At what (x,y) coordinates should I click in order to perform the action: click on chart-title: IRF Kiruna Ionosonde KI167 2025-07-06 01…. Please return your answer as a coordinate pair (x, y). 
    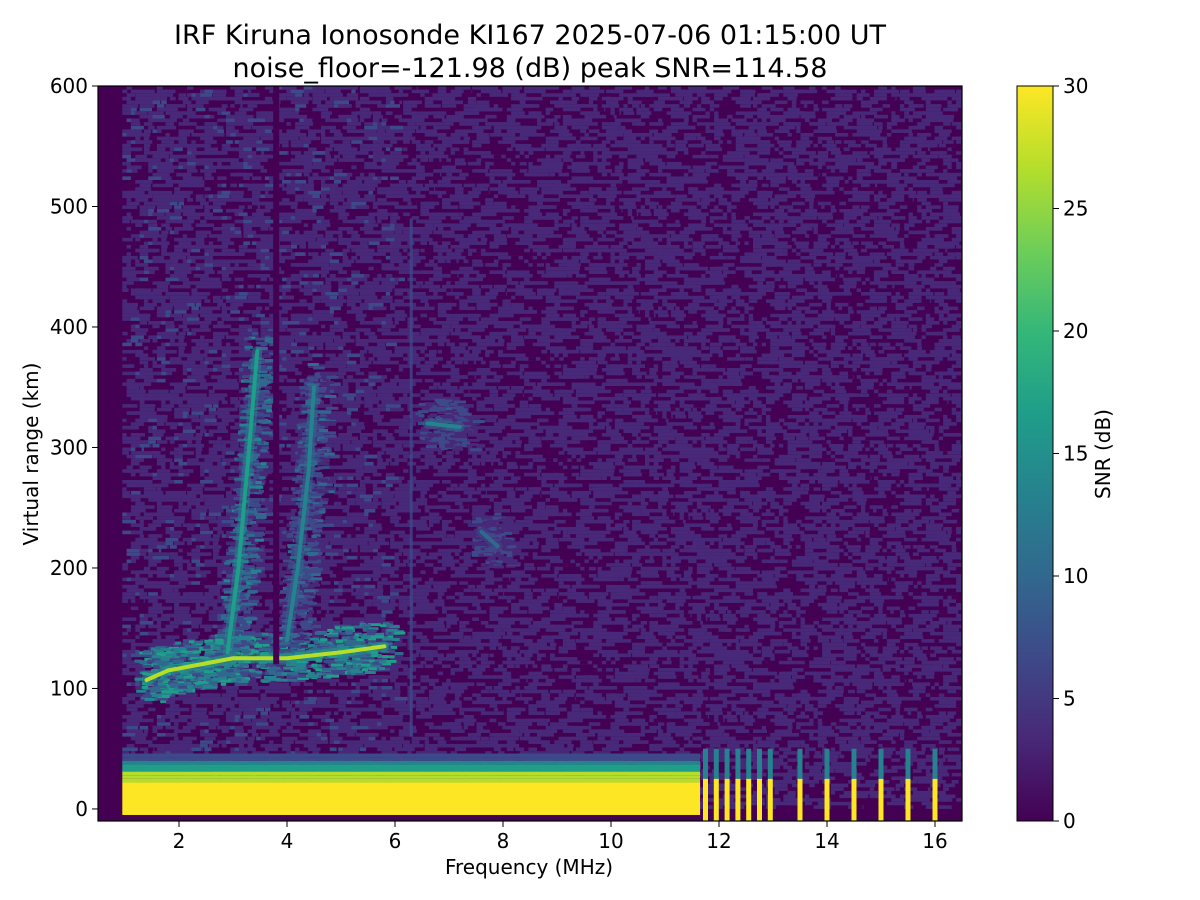
    Looking at the image, I should click on (530, 35).